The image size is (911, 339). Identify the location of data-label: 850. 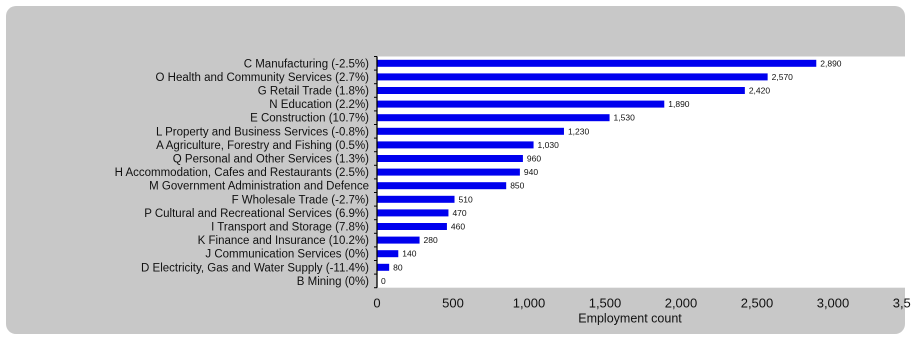
(517, 186).